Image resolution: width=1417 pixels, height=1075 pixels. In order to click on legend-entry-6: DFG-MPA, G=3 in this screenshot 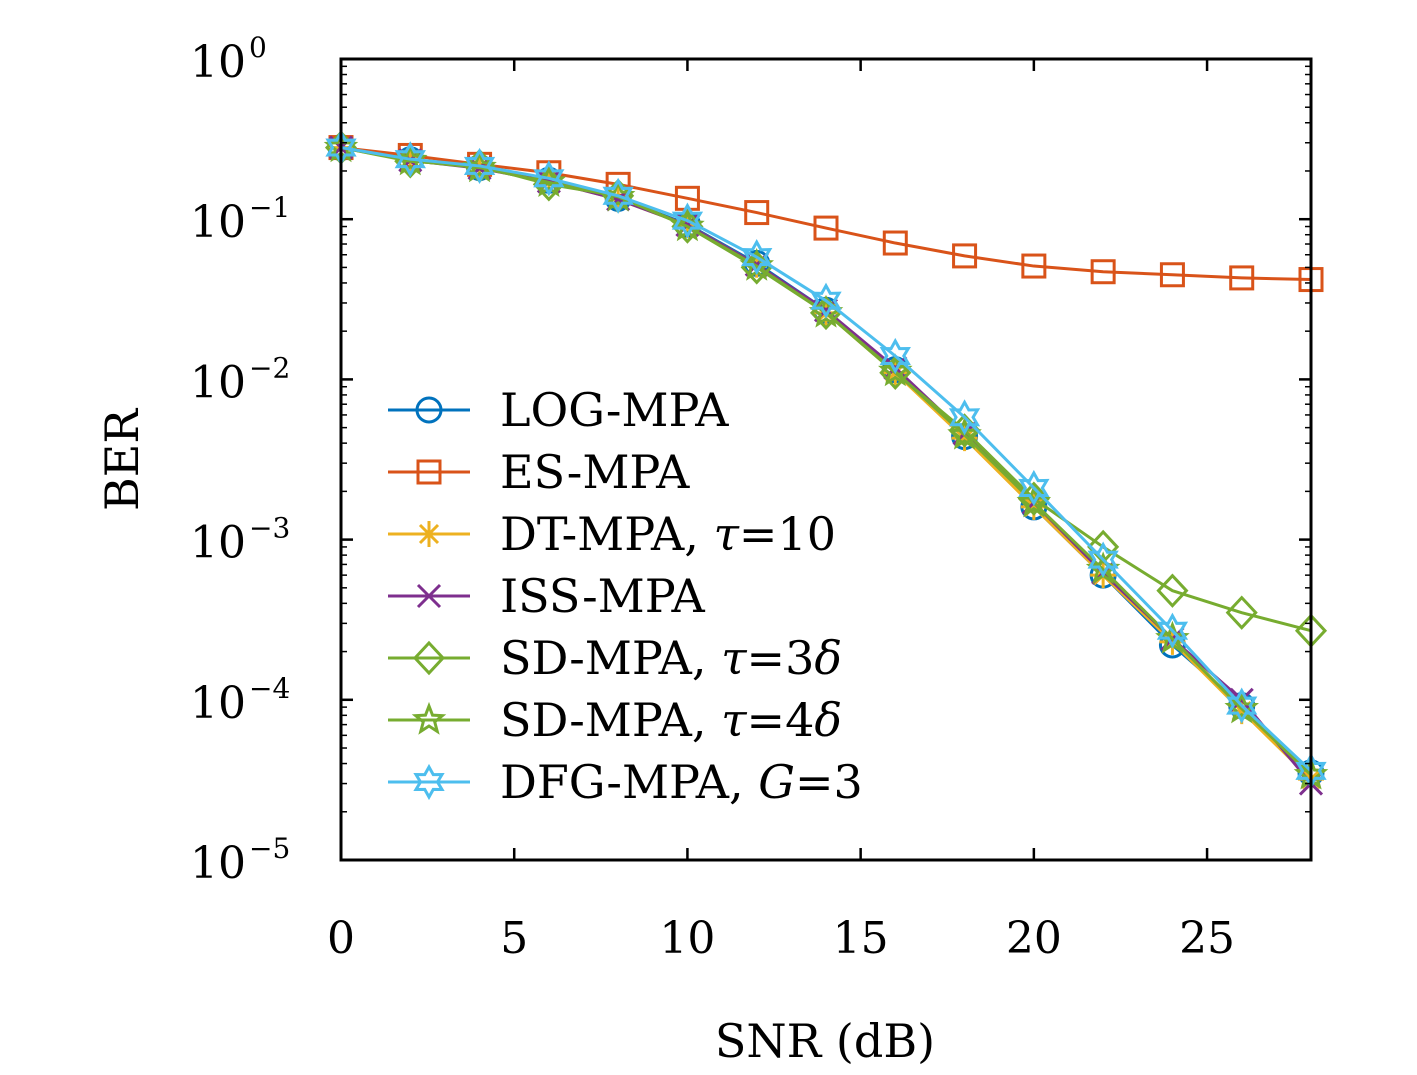, I will do `click(625, 782)`.